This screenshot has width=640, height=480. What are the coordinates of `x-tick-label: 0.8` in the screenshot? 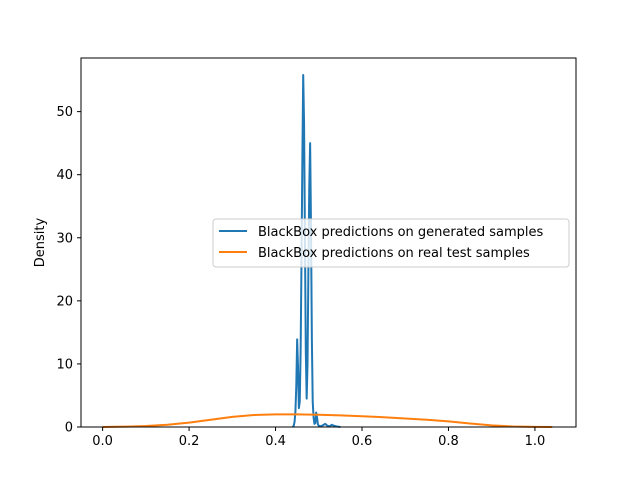 It's located at (448, 441).